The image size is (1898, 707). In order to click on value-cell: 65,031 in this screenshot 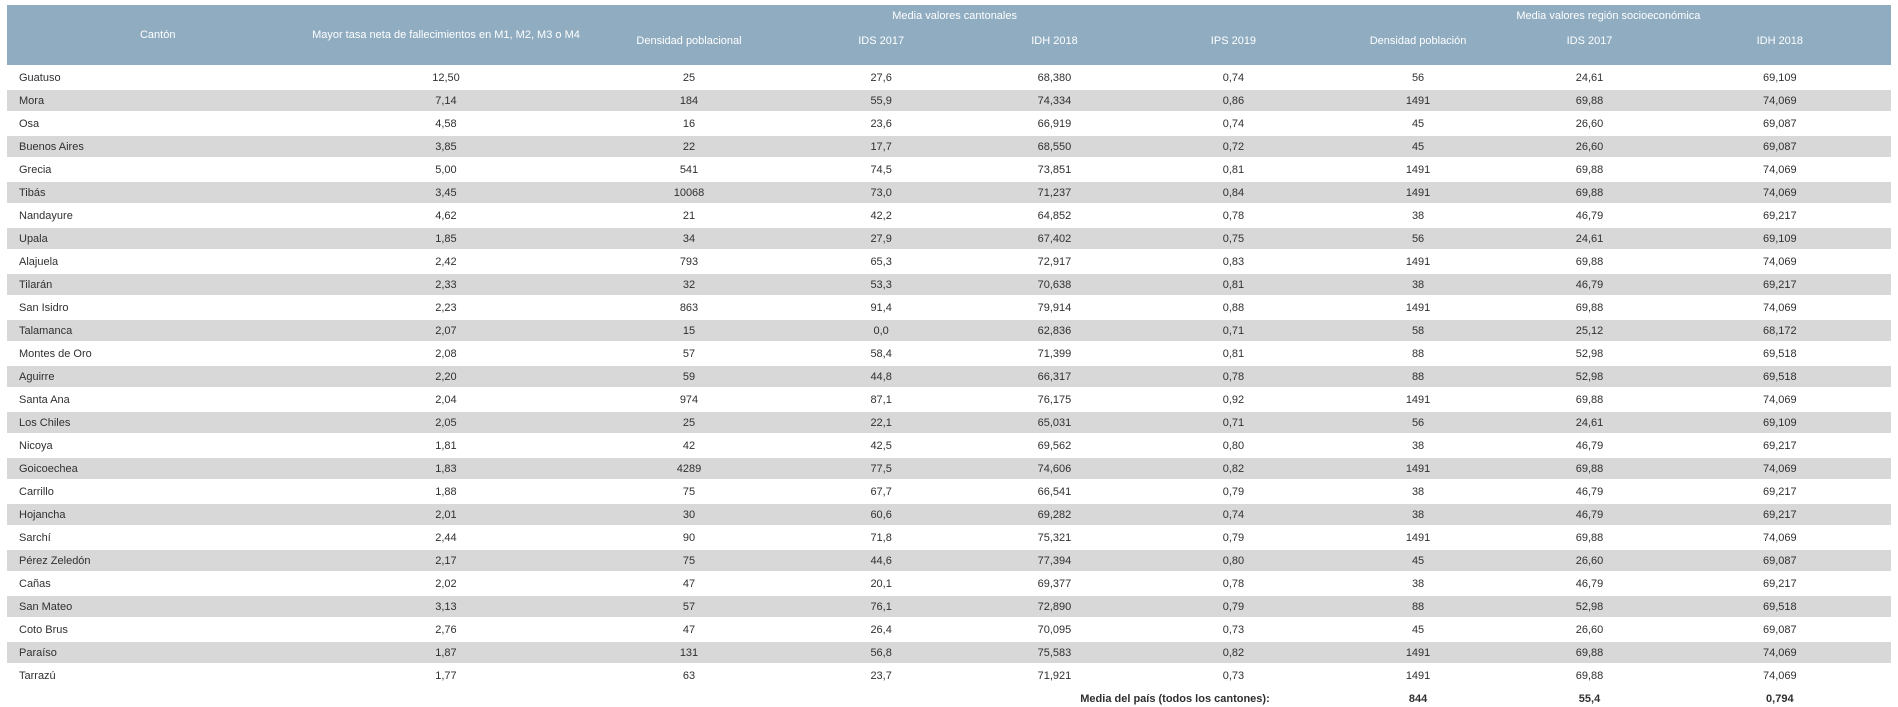, I will do `click(1054, 422)`.